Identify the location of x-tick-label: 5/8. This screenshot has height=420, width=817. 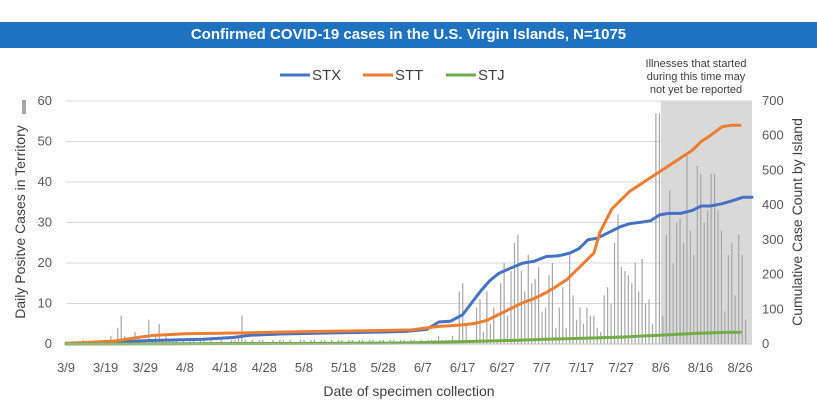
(304, 367).